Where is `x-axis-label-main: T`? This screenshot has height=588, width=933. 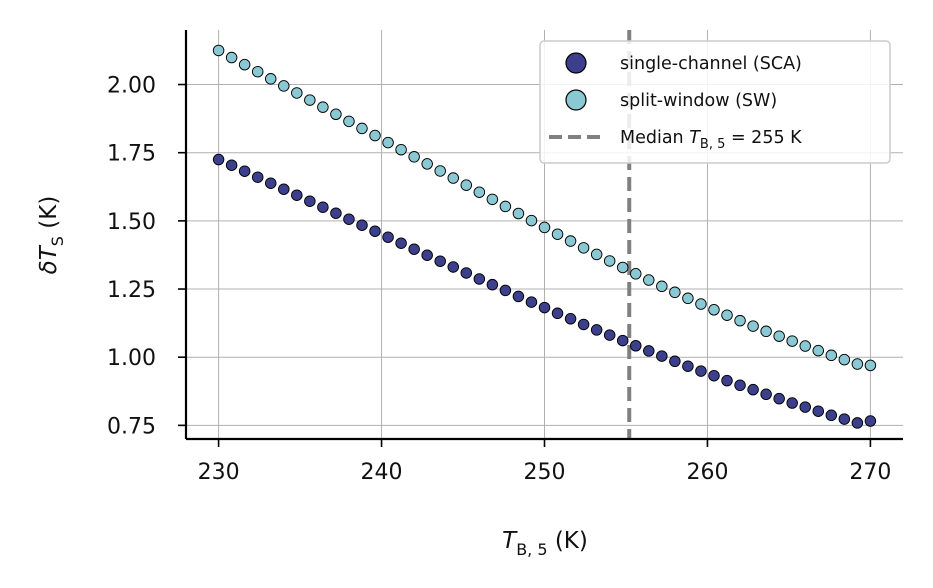
x-axis-label-main: T is located at coordinates (510, 541).